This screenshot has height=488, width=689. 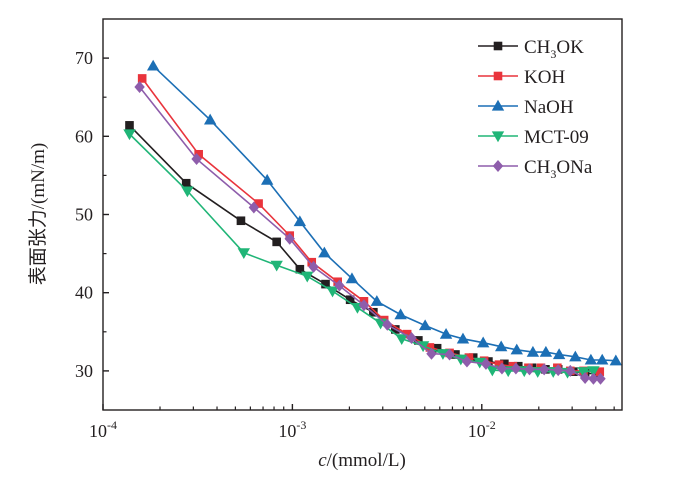 What do you see at coordinates (366, 460) in the screenshot?
I see `x-axis-title-unit: /(mmol/L)` at bounding box center [366, 460].